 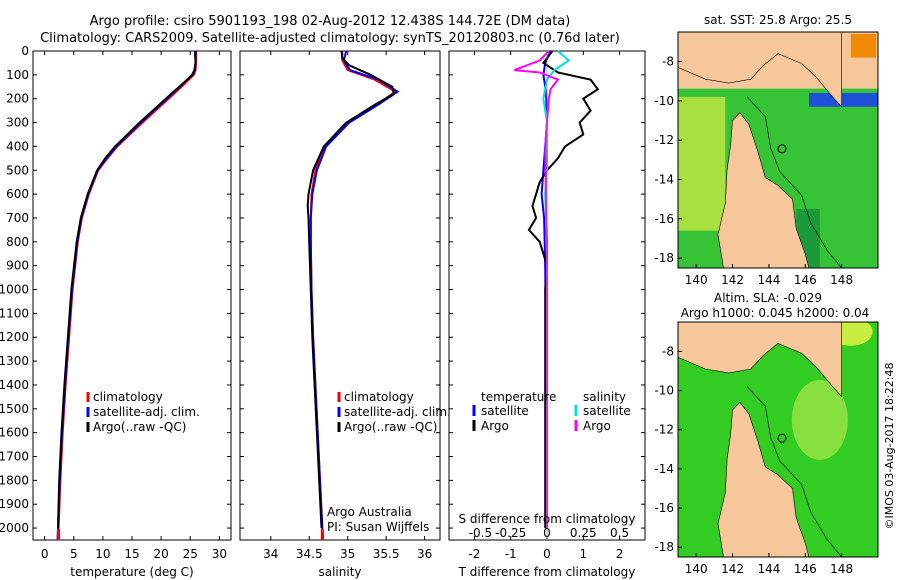 I want to click on x-tick-label: 30, so click(x=219, y=554).